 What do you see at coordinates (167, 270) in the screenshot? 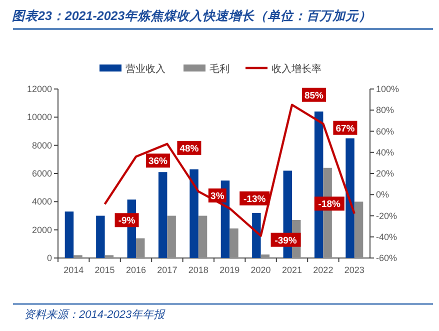
I see `x-tick-label: 2017` at bounding box center [167, 270].